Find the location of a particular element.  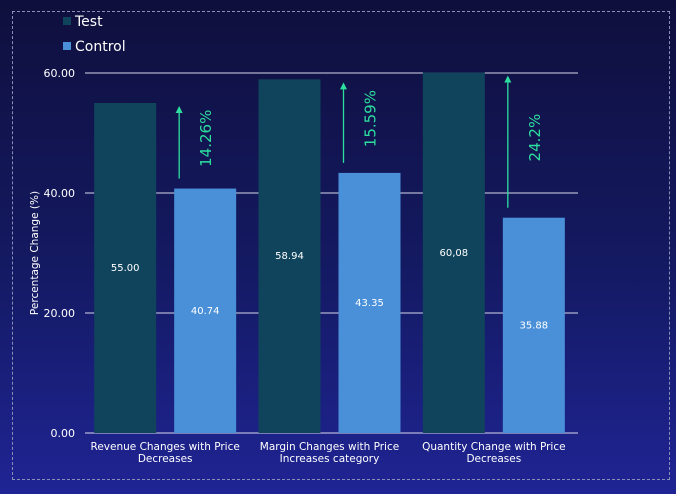

x-tick-label: Revenue Changes with Price is located at coordinates (165, 447).